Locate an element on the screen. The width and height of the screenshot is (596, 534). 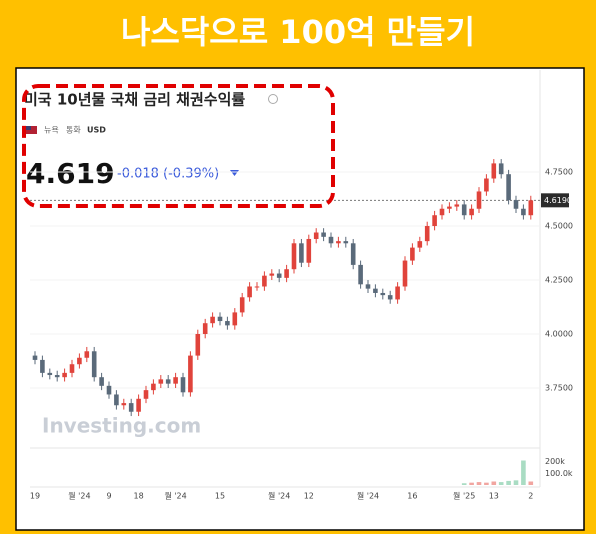
chart-title: 미국 10년물 국채 금리 채권수익률 is located at coordinates (134, 100).